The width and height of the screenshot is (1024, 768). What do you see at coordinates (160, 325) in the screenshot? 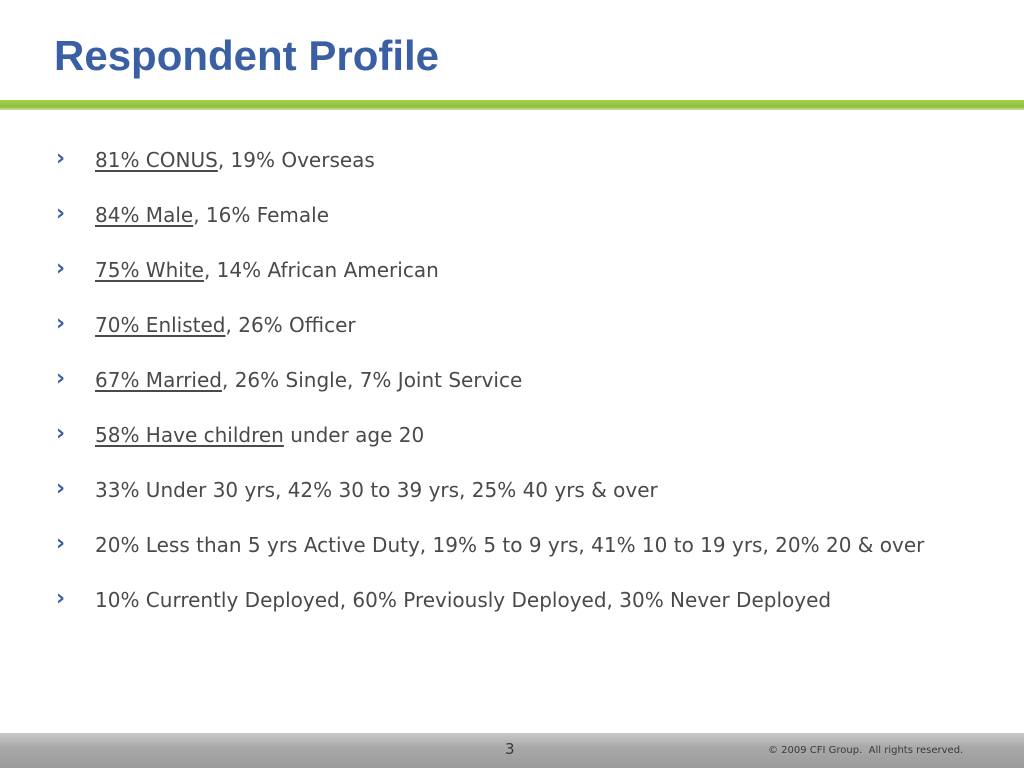
I see `bullet-highlight: 70% Enlisted` at bounding box center [160, 325].